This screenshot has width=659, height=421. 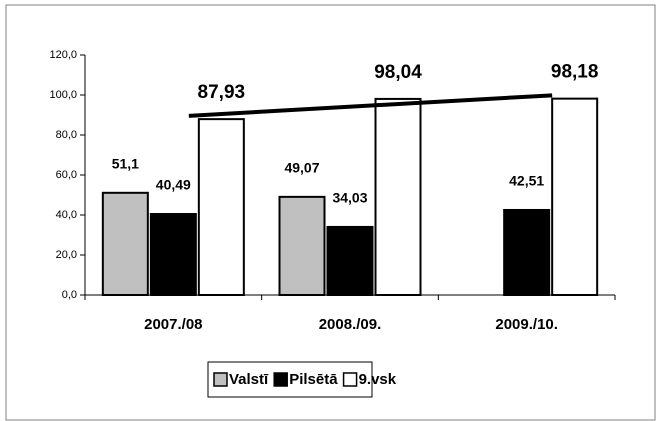 What do you see at coordinates (370, 105) in the screenshot?
I see `trendline` at bounding box center [370, 105].